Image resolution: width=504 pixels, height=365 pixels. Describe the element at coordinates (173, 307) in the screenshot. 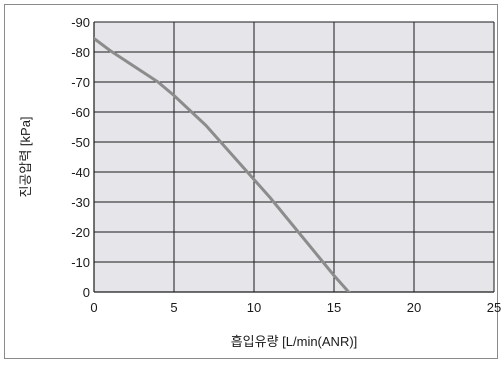

I see `x-tick-label: 5` at that location.